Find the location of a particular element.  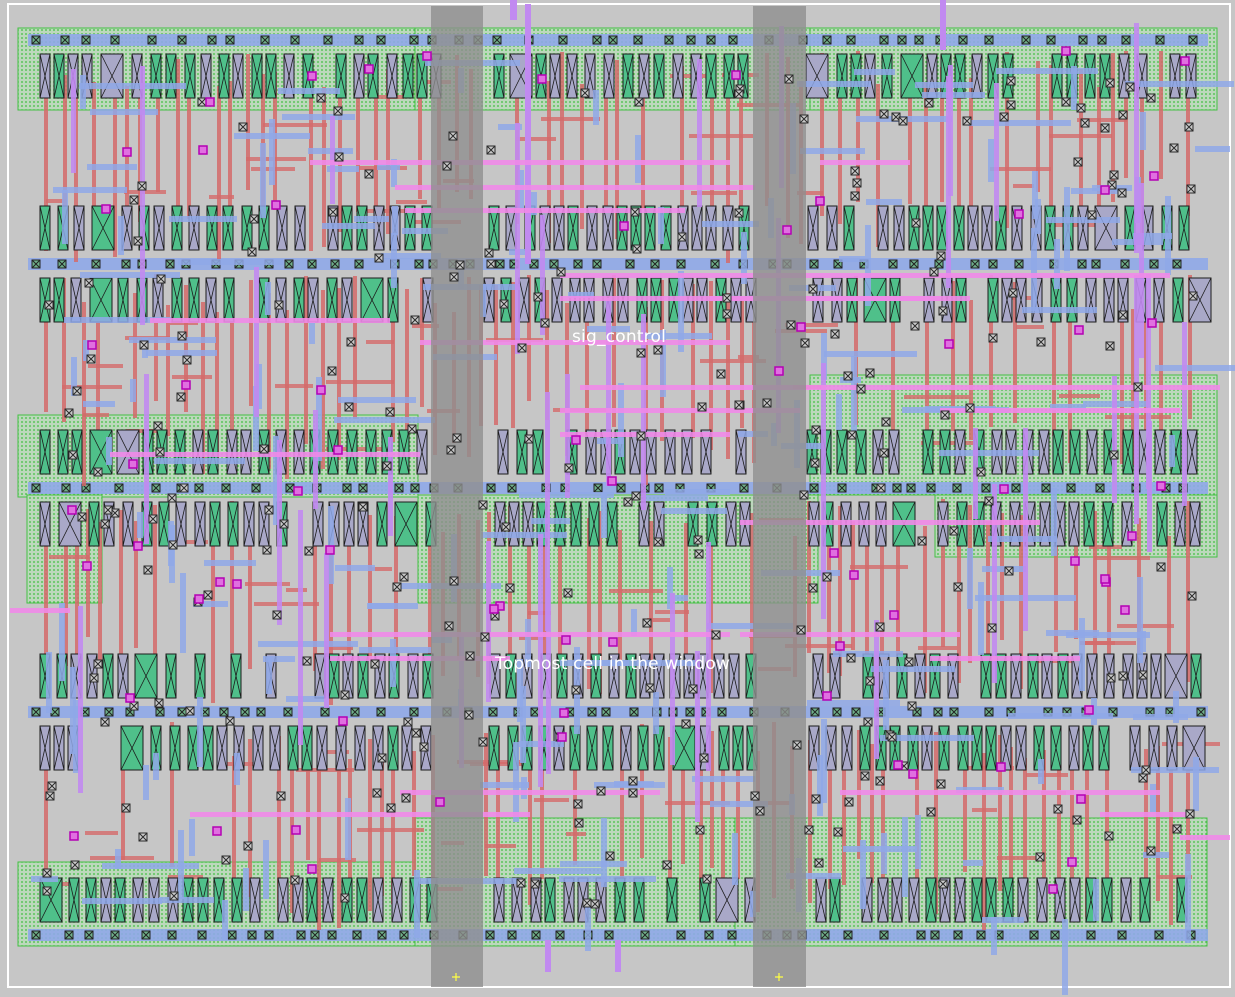

cell-name-label: Topmost cell in the window is located at coordinates (613, 664).